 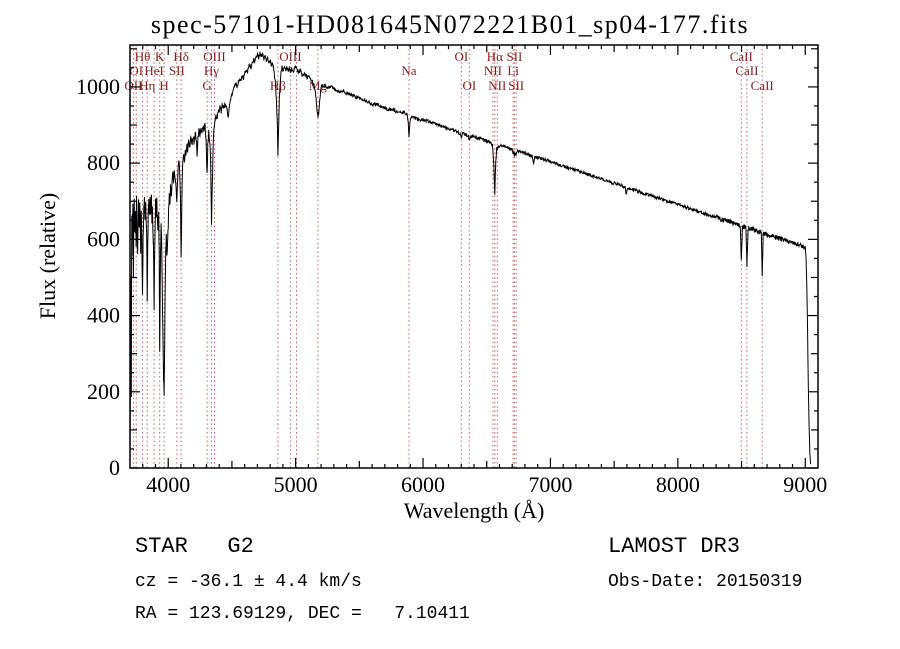 What do you see at coordinates (154, 70) in the screenshot?
I see `spectral-line-label: HeI` at bounding box center [154, 70].